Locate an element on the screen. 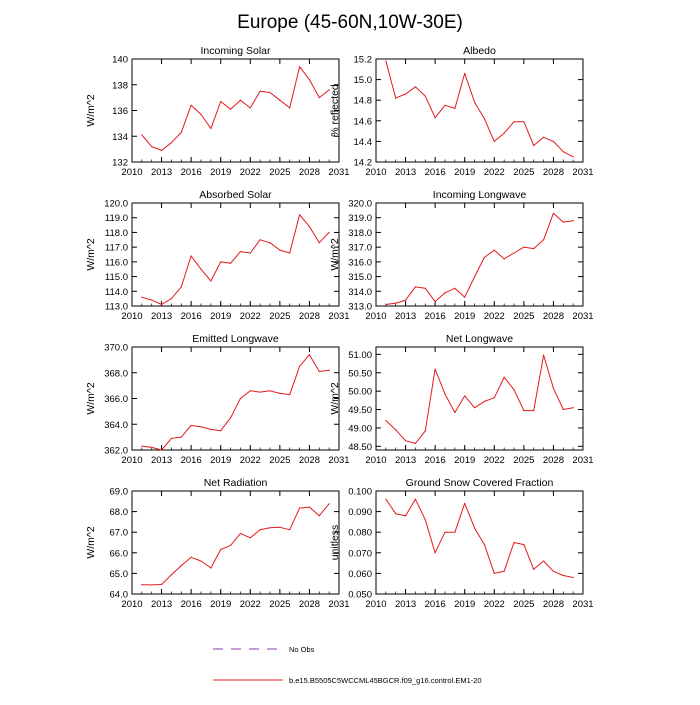 This screenshot has height=705, width=700. x-tick-label-emitted-longwave: 2010 is located at coordinates (131, 460).